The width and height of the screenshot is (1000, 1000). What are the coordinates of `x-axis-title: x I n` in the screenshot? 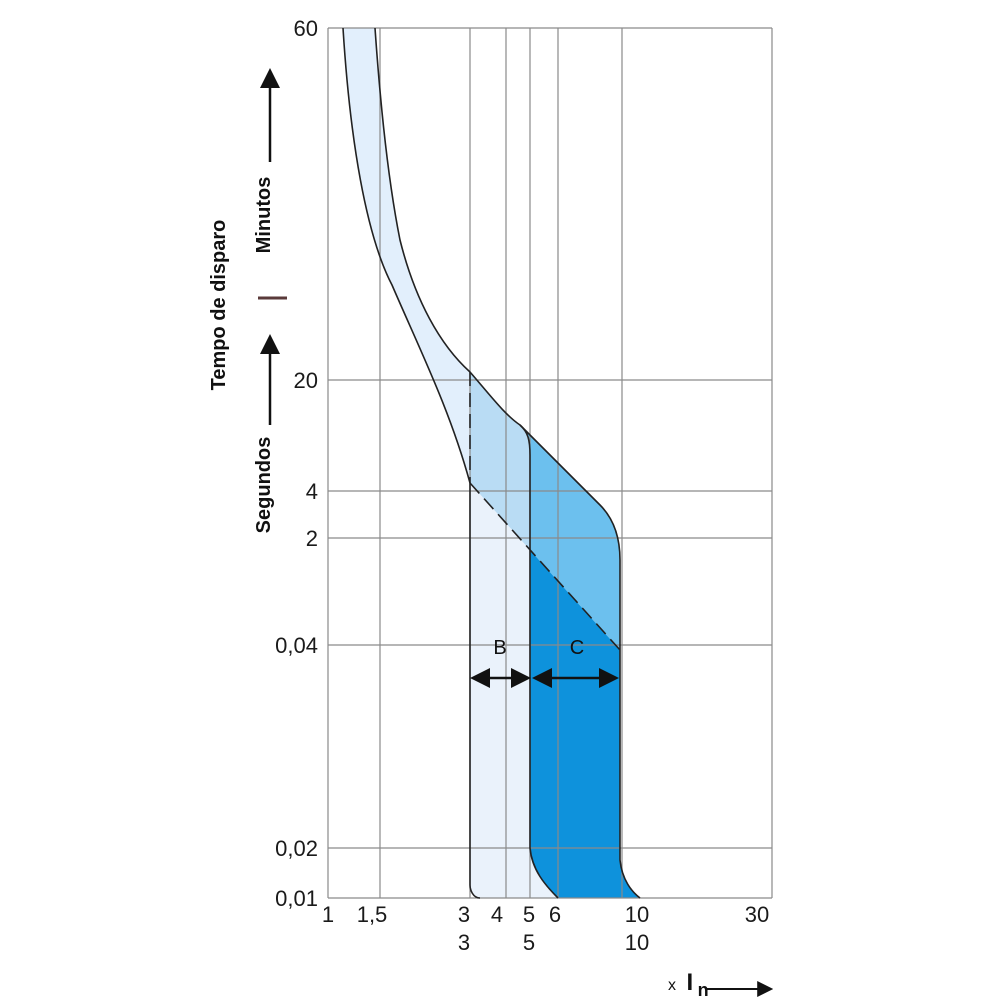 It's located at (688, 984).